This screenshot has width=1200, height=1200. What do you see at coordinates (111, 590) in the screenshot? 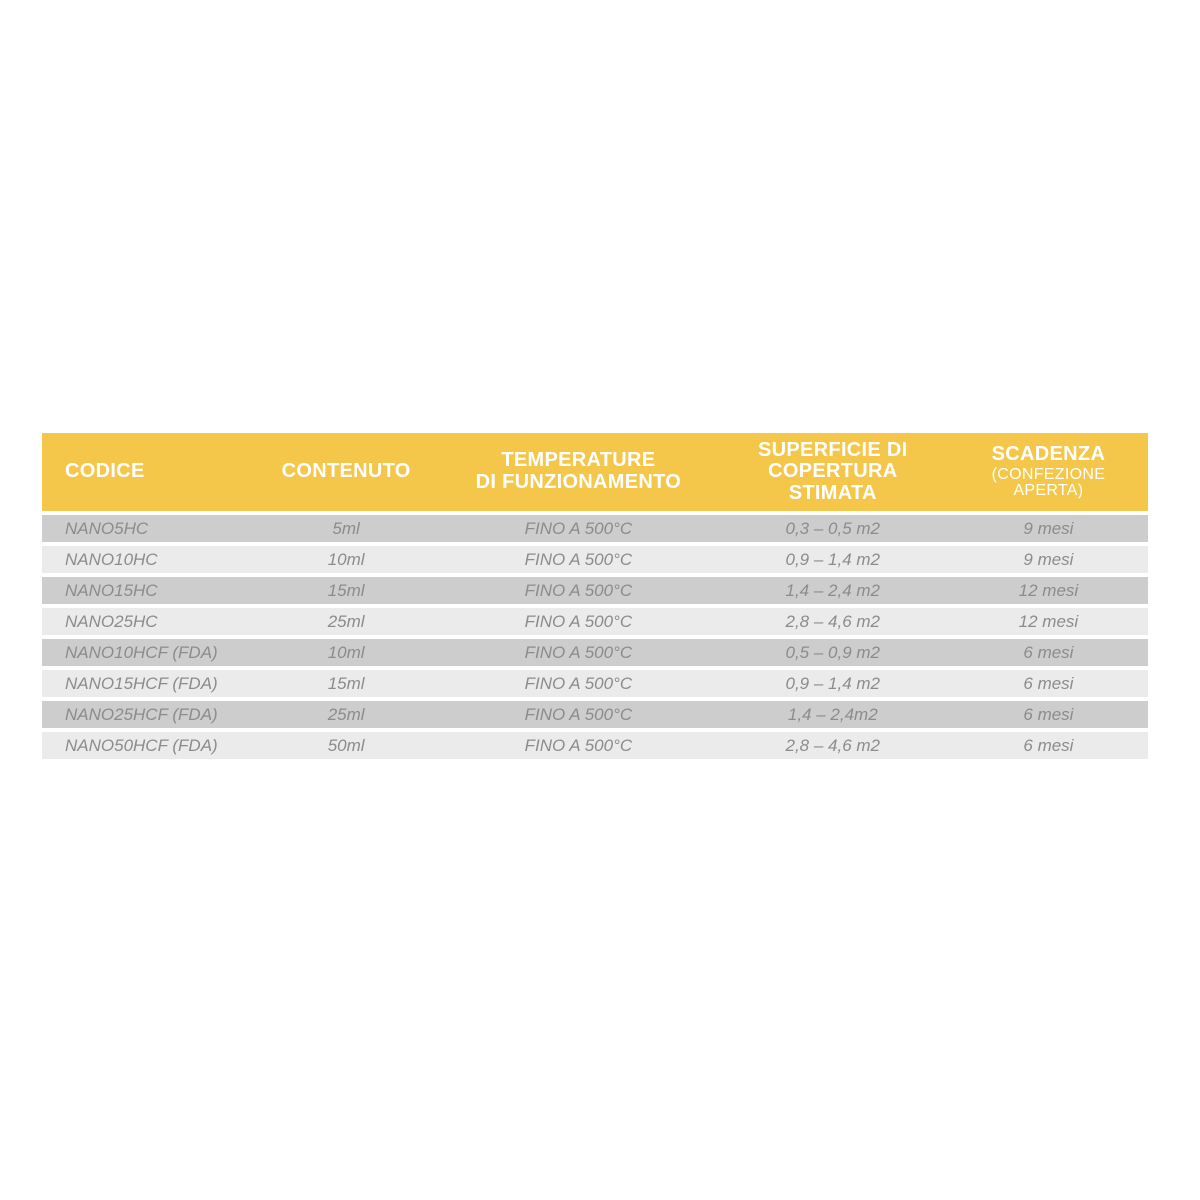
I see `cell-codice: NANO15HC` at bounding box center [111, 590].